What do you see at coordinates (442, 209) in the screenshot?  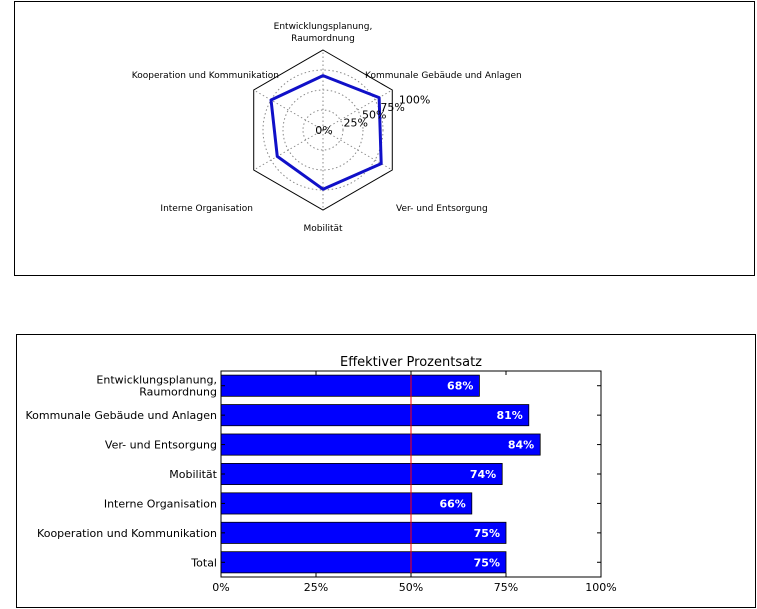 I see `radar-category-label: Ver- und Entsorgung` at bounding box center [442, 209].